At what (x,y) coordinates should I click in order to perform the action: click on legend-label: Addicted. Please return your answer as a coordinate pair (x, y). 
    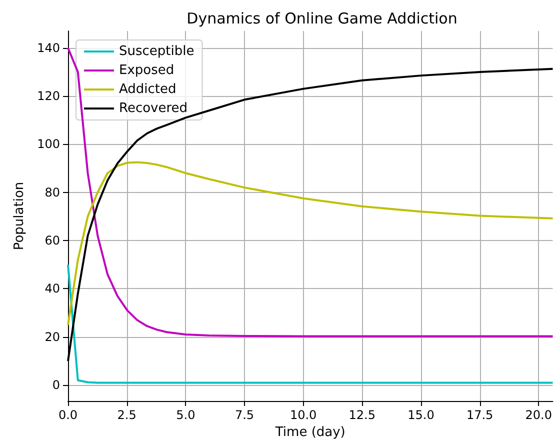
    Looking at the image, I should click on (147, 89).